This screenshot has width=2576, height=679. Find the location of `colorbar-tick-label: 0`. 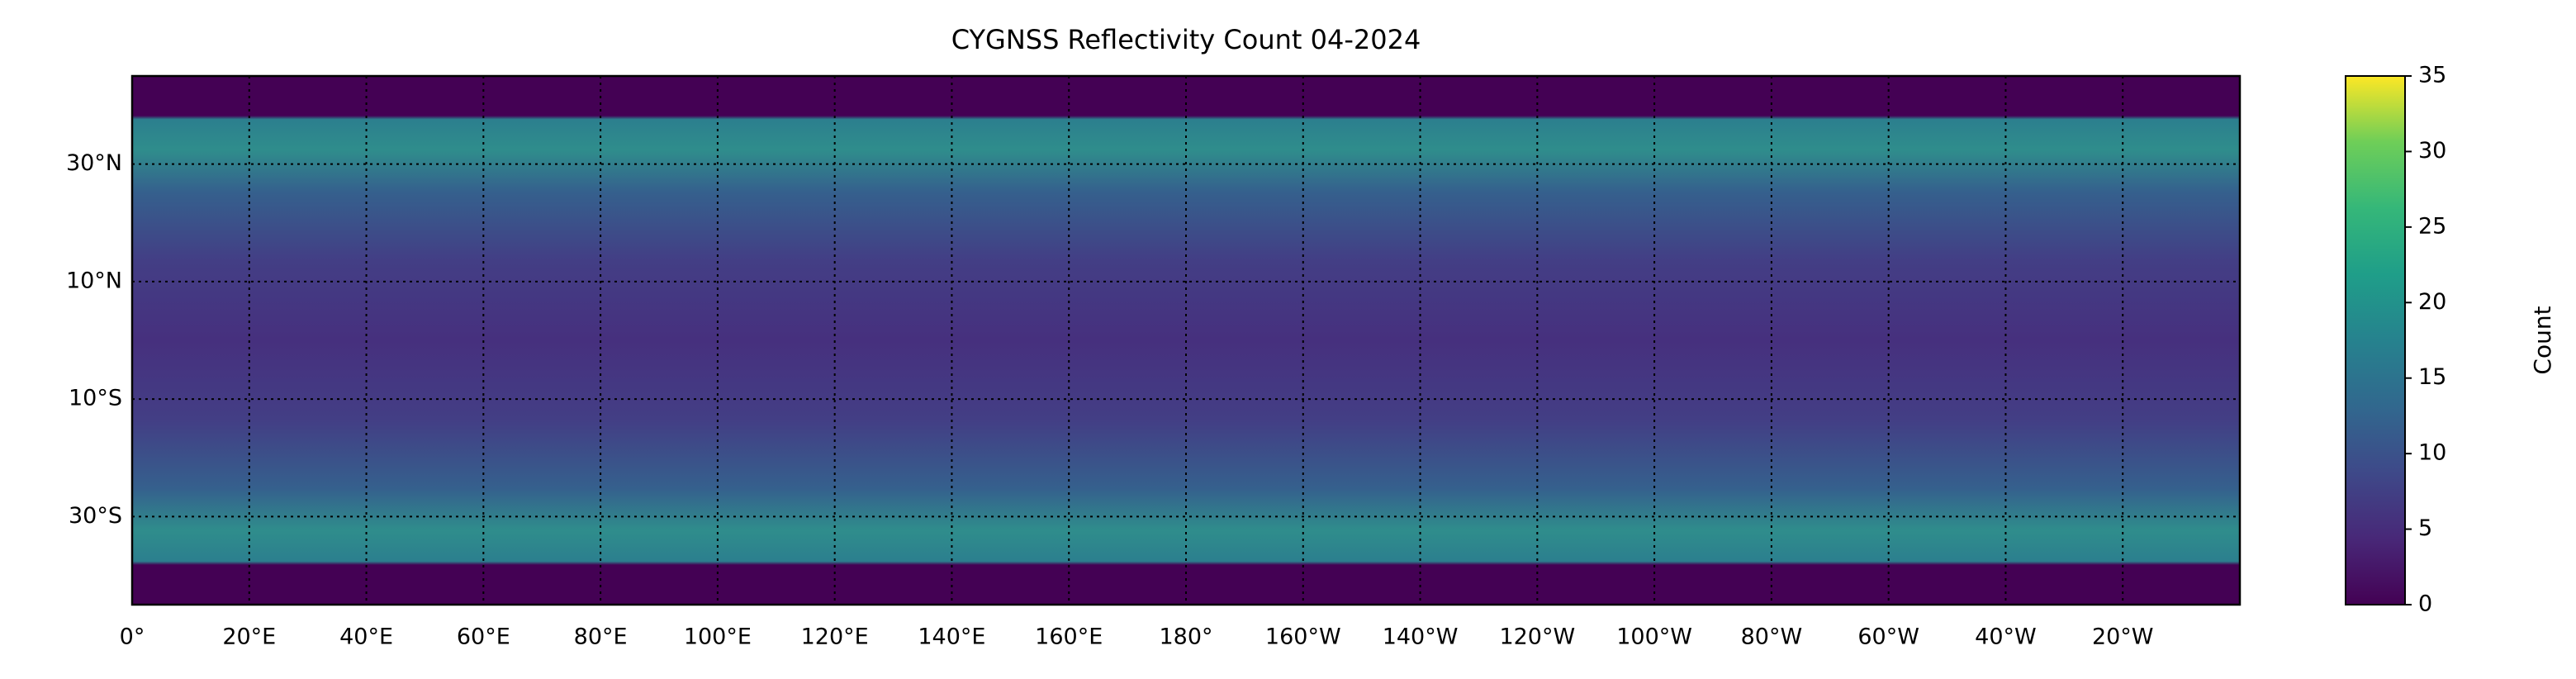

colorbar-tick-label: 0 is located at coordinates (2425, 604).